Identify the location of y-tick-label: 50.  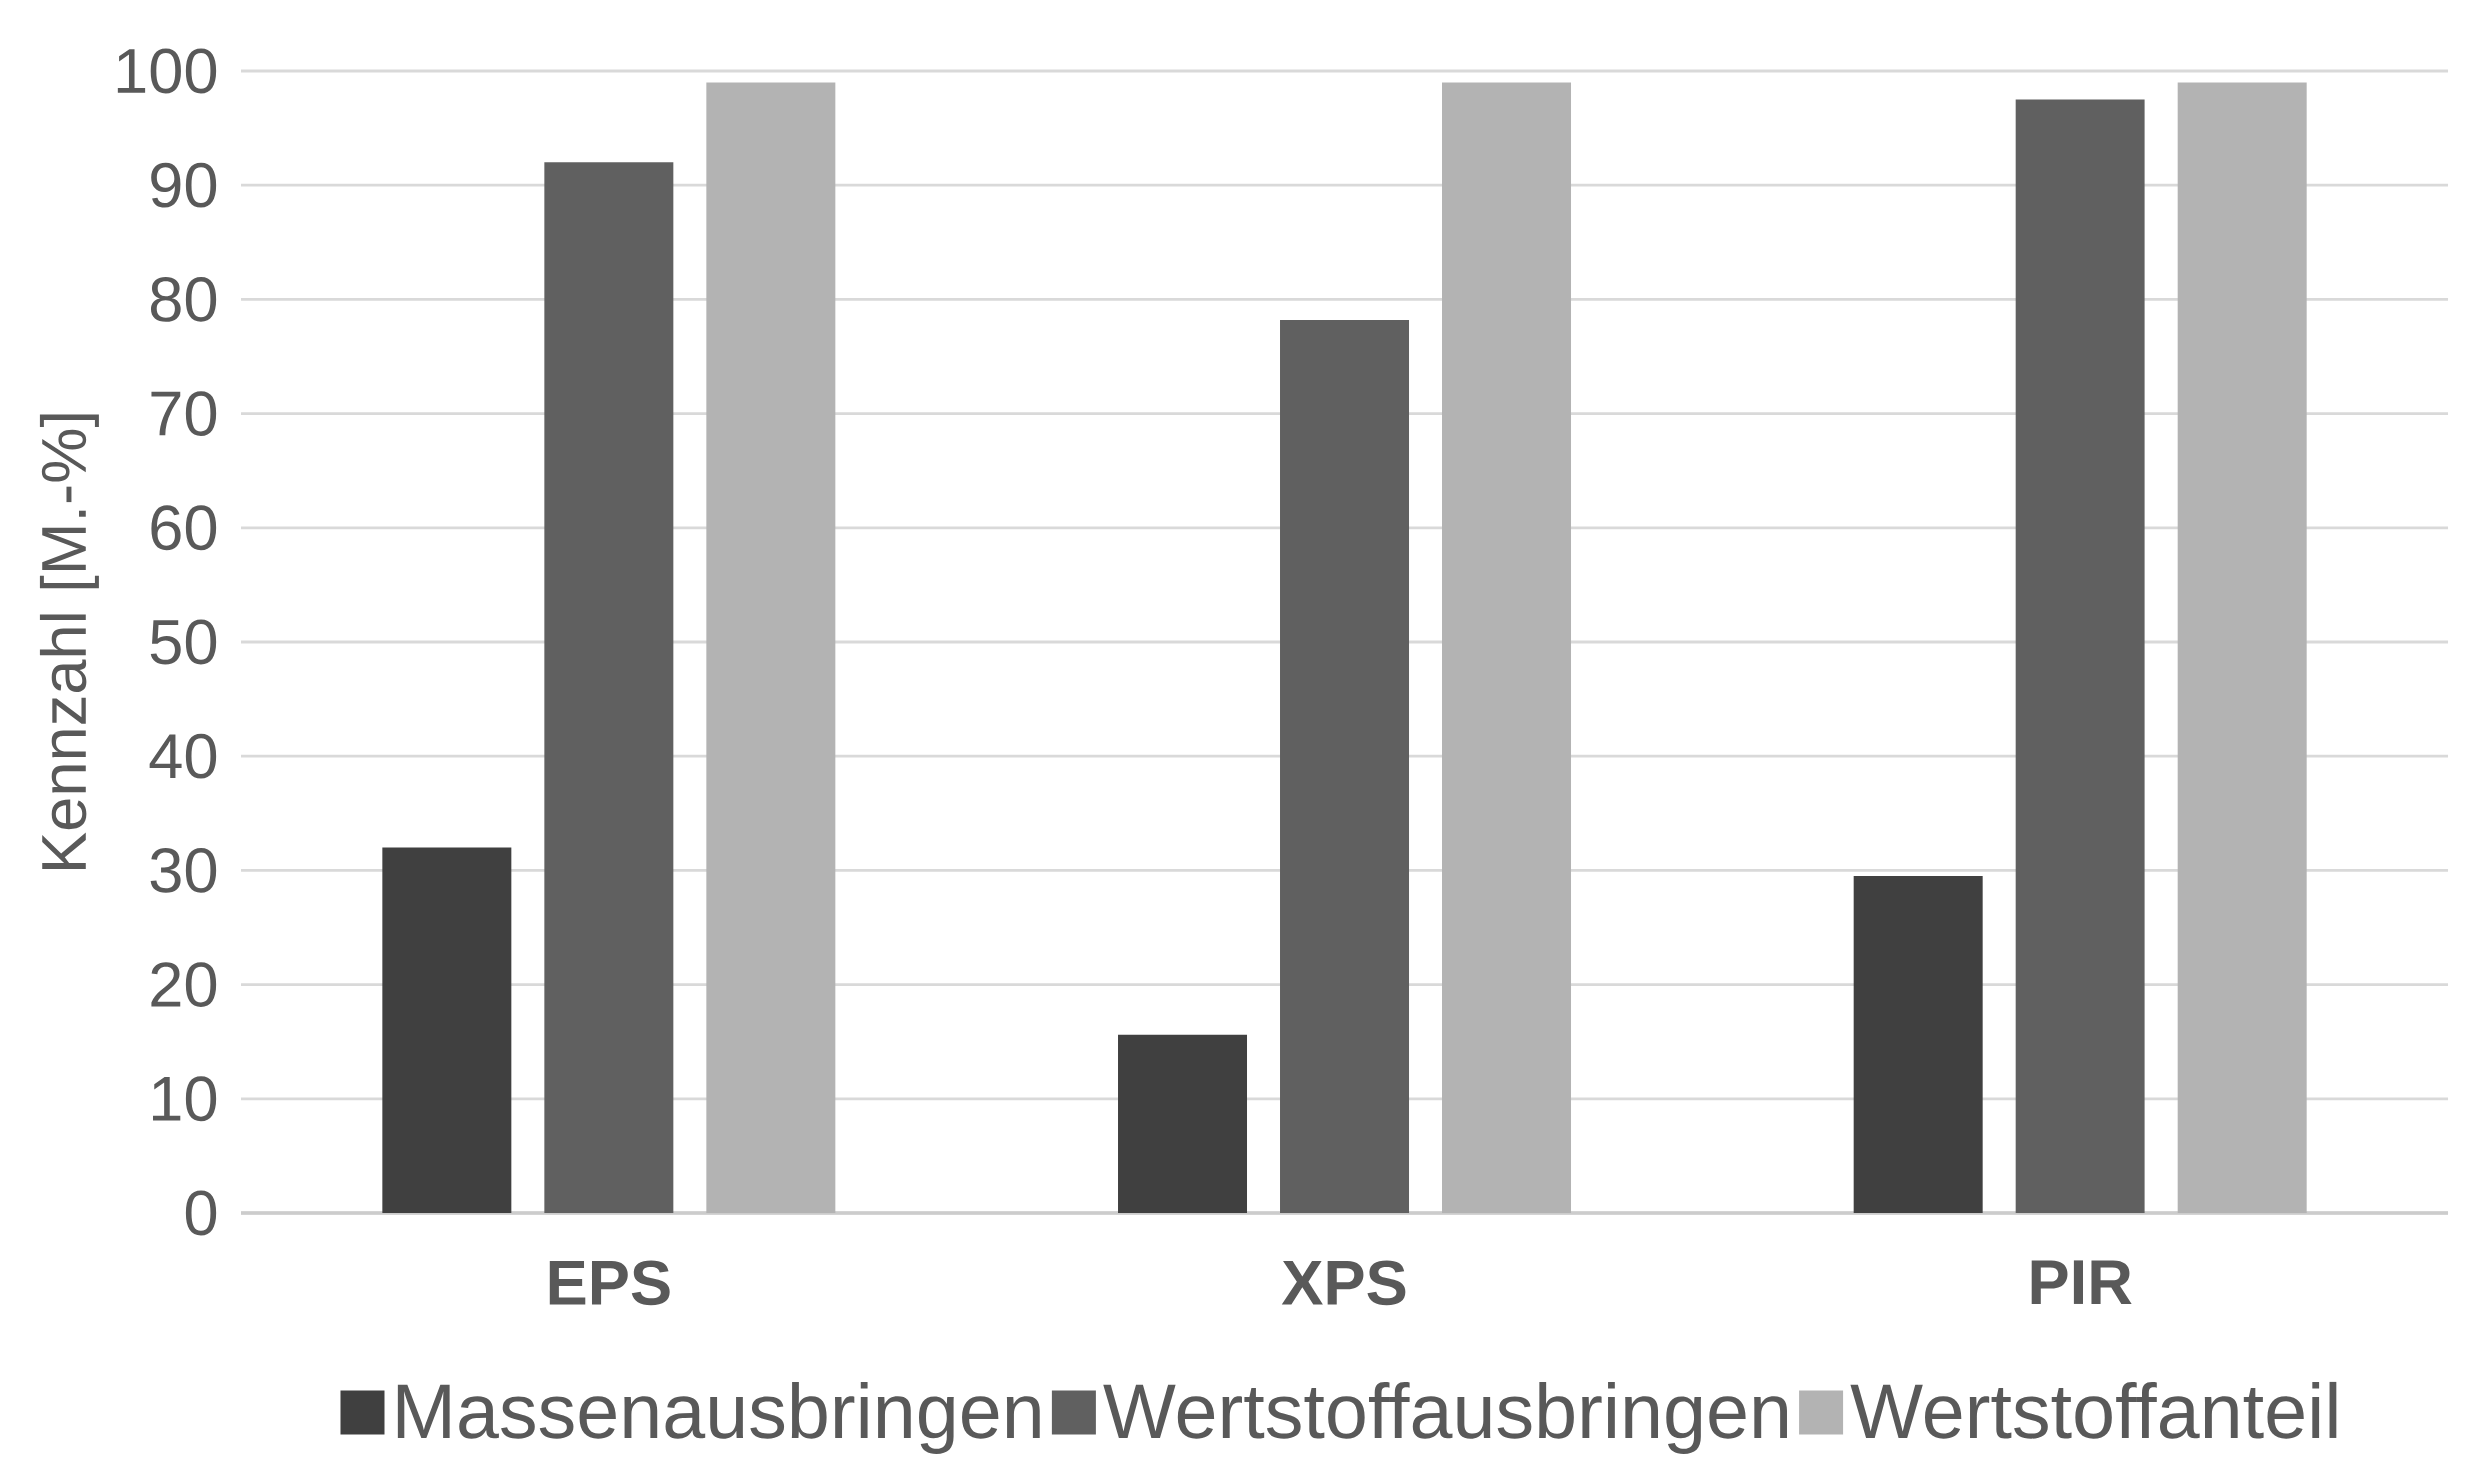
(183, 642).